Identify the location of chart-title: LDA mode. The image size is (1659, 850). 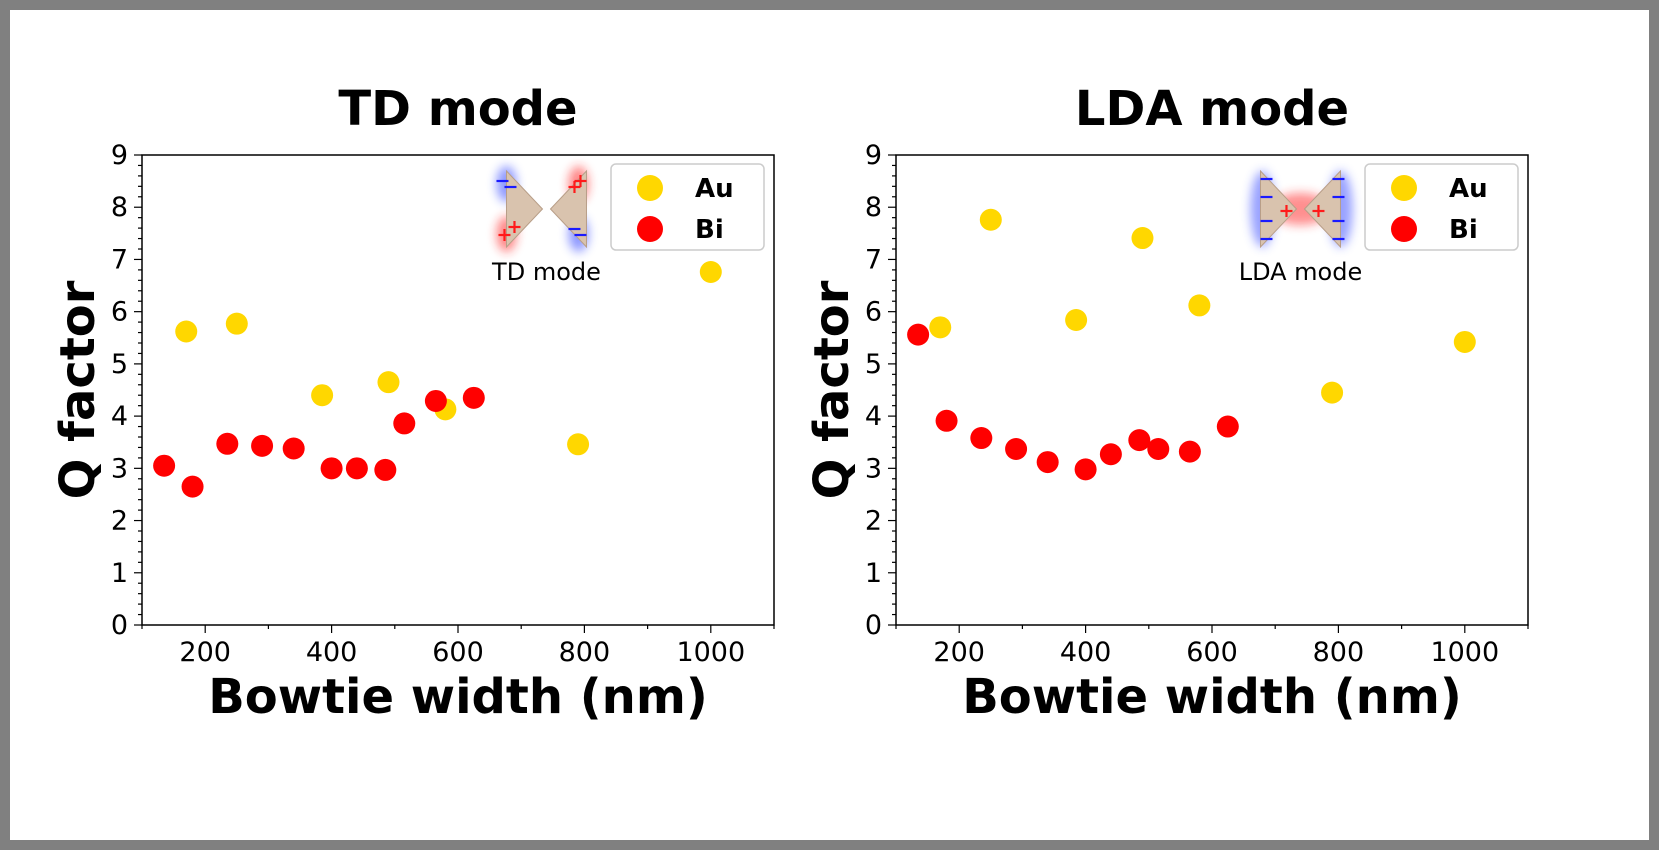
(1212, 109).